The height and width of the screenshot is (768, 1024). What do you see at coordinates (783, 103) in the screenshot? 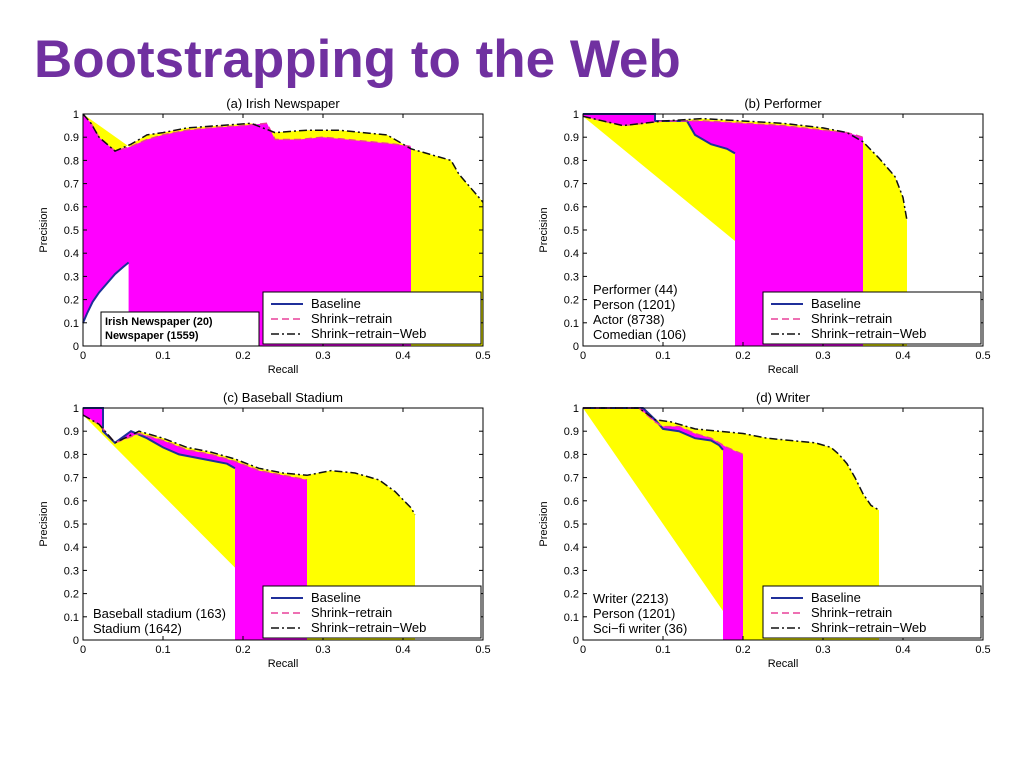
I see `chart-title: (b) Performer` at bounding box center [783, 103].